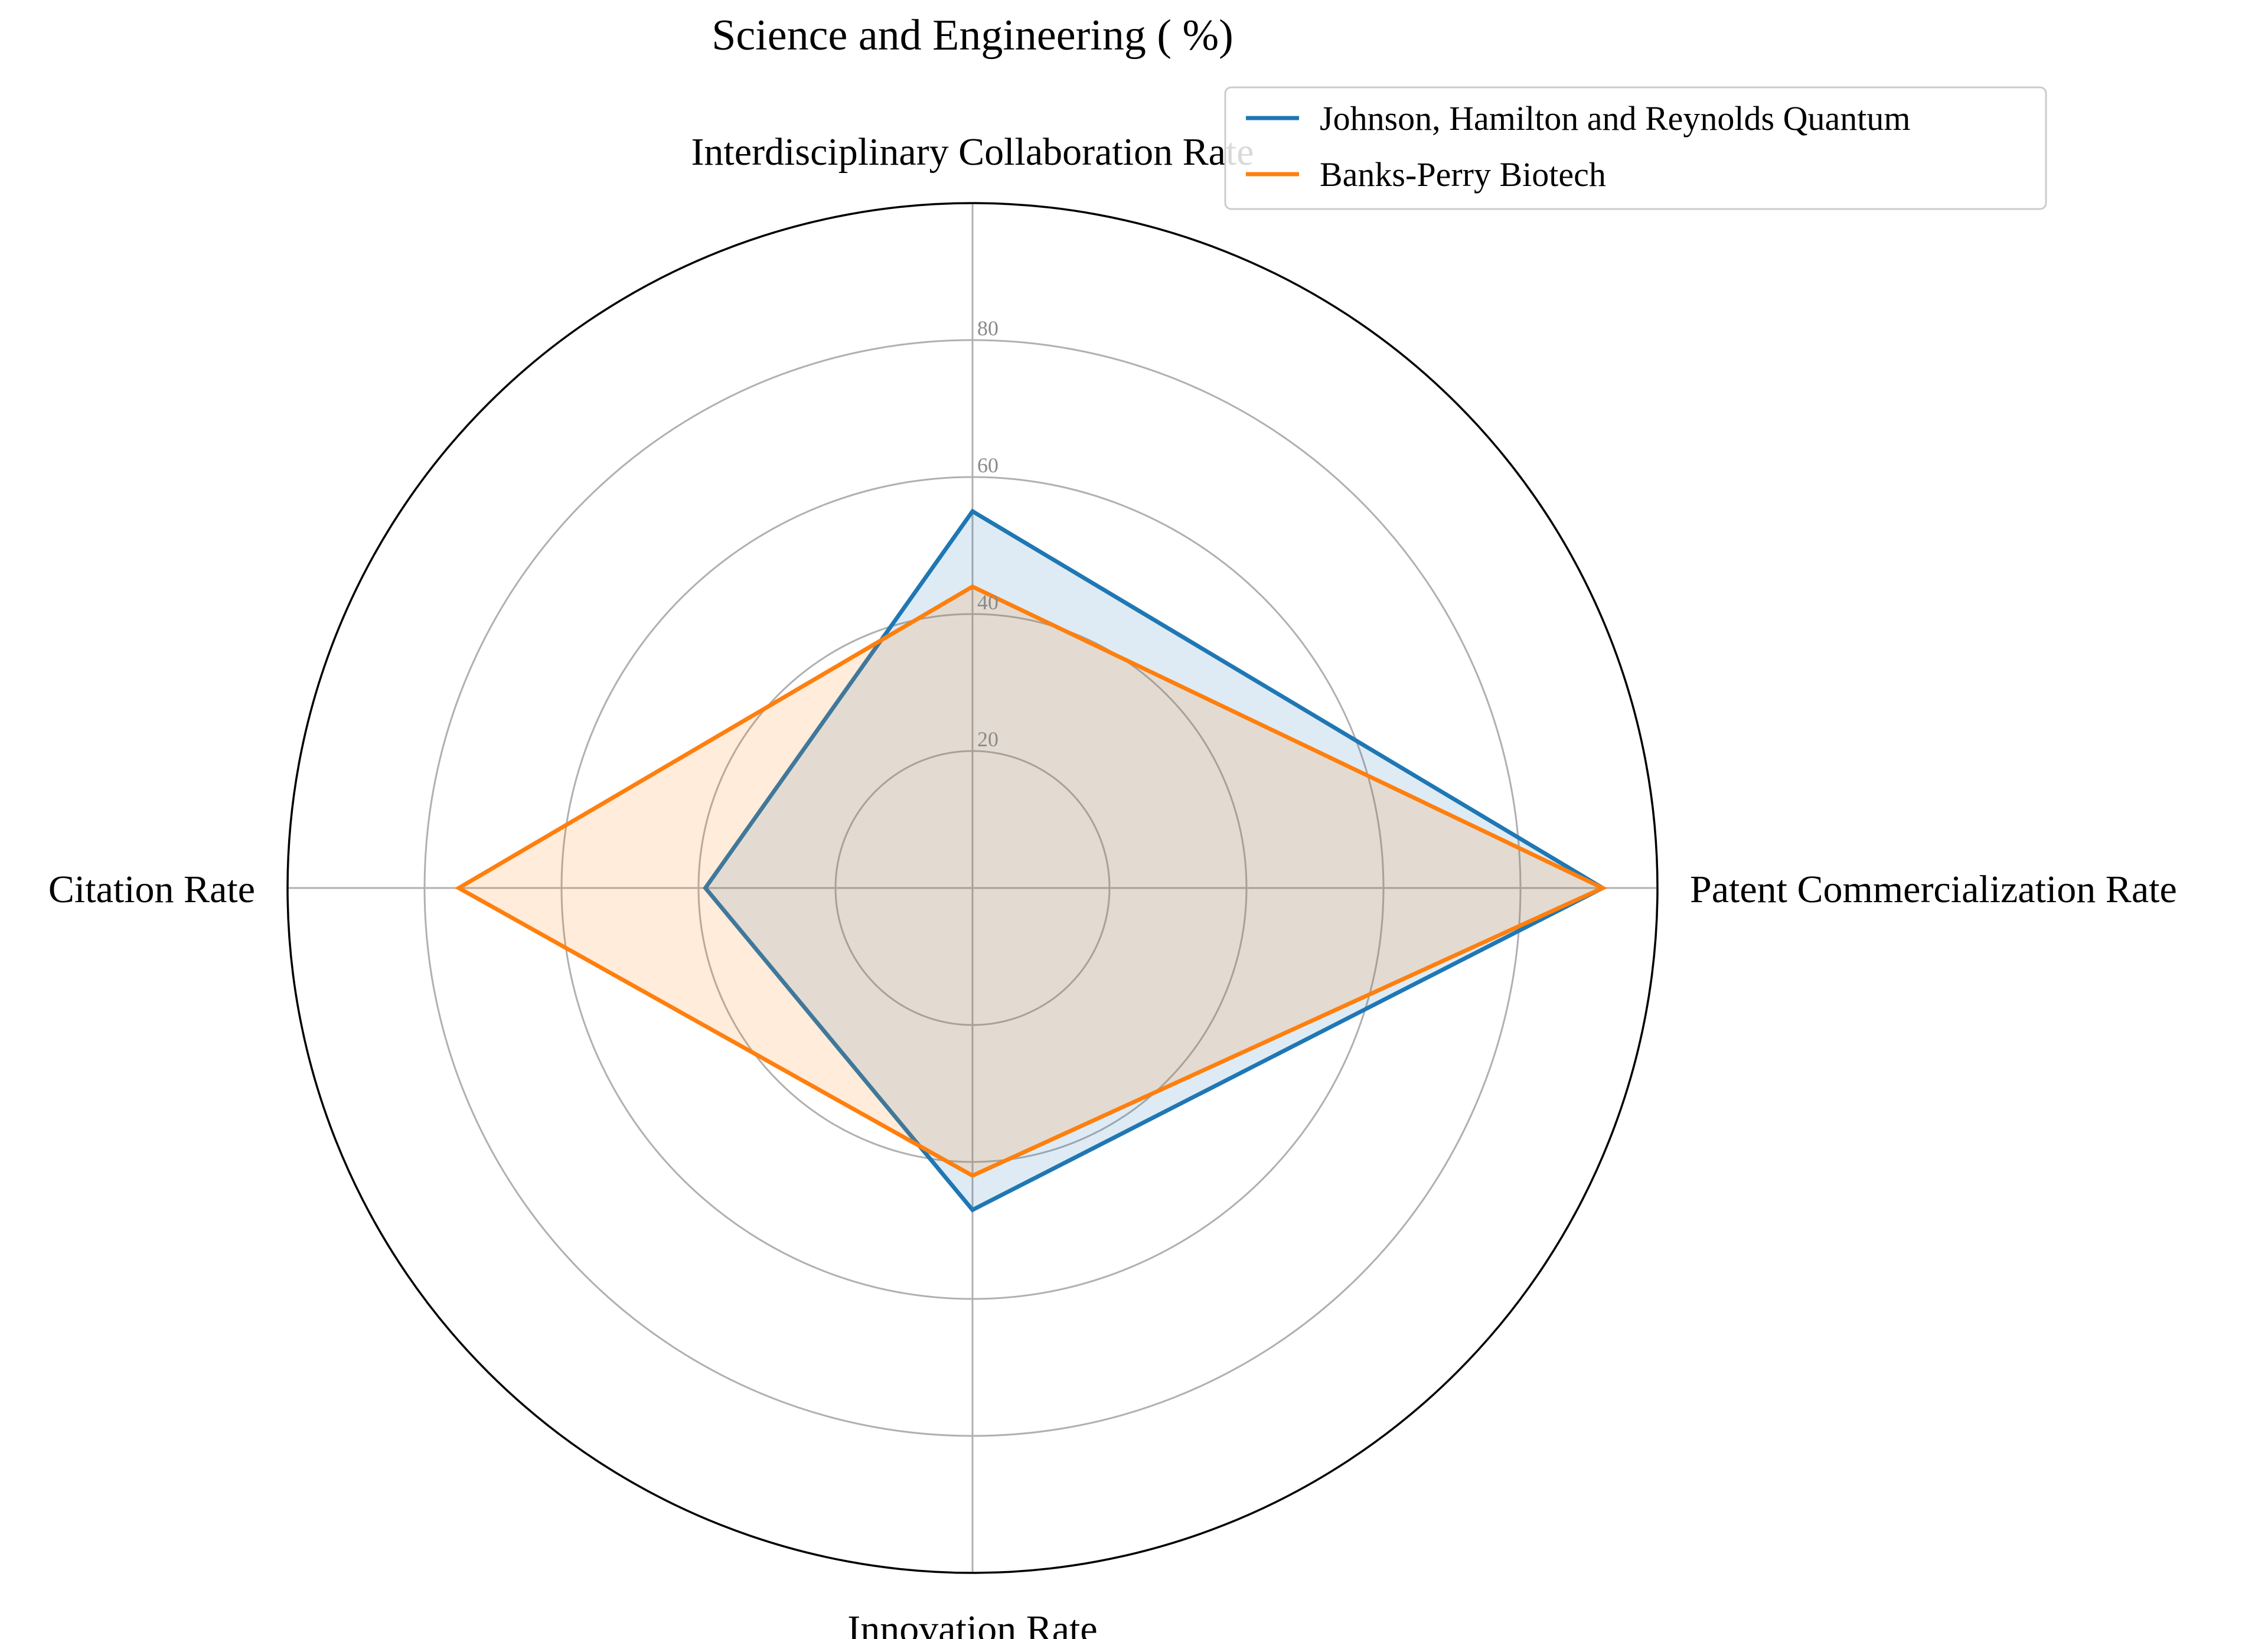 Image resolution: width=2268 pixels, height=1639 pixels. What do you see at coordinates (988, 602) in the screenshot?
I see `r-tick-label-40: 40` at bounding box center [988, 602].